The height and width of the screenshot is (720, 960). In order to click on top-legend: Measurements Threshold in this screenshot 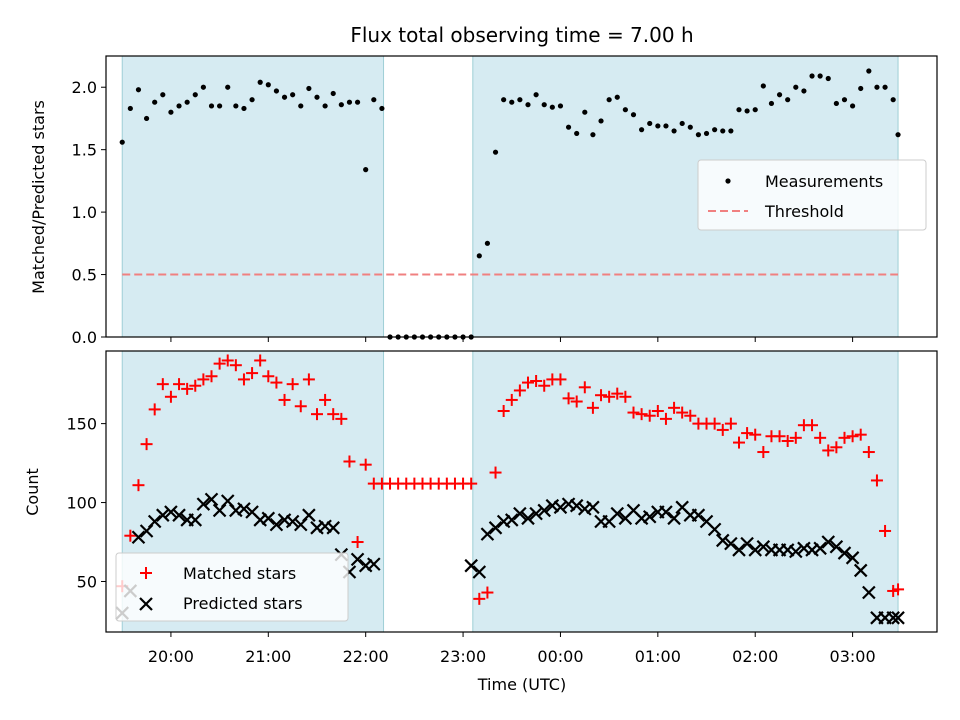, I will do `click(812, 195)`.